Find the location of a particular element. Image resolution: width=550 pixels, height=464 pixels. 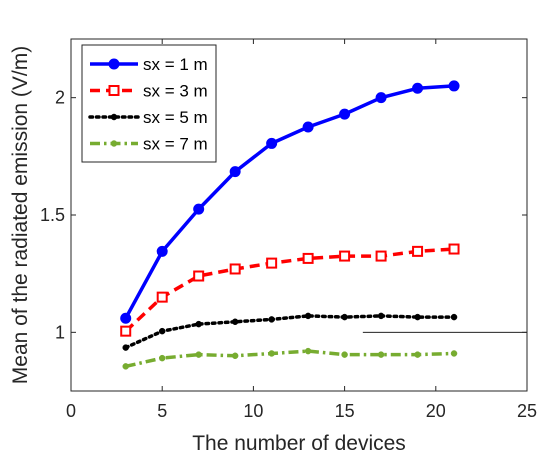

x-tick-label: 20 is located at coordinates (436, 411).